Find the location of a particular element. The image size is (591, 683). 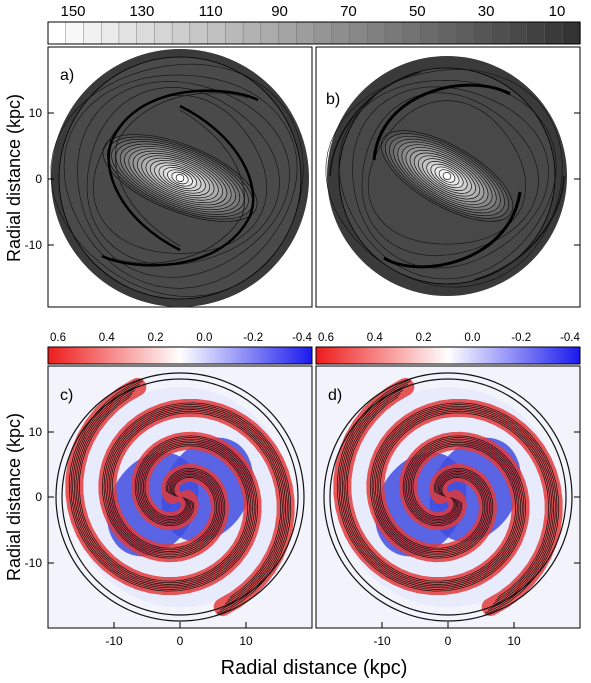

x-tick-c-10: 10 is located at coordinates (246, 641).